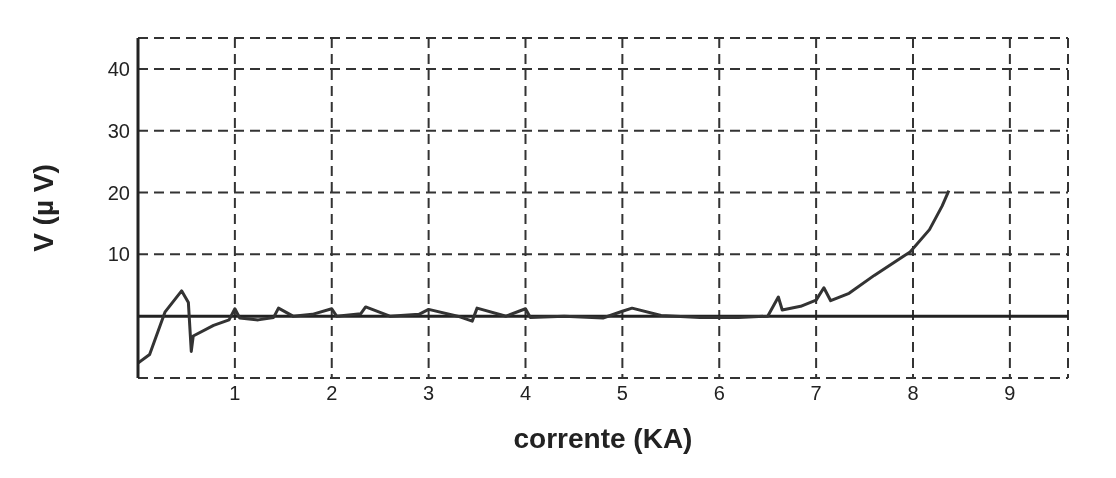  What do you see at coordinates (118, 254) in the screenshot?
I see `y-tick-label: 10` at bounding box center [118, 254].